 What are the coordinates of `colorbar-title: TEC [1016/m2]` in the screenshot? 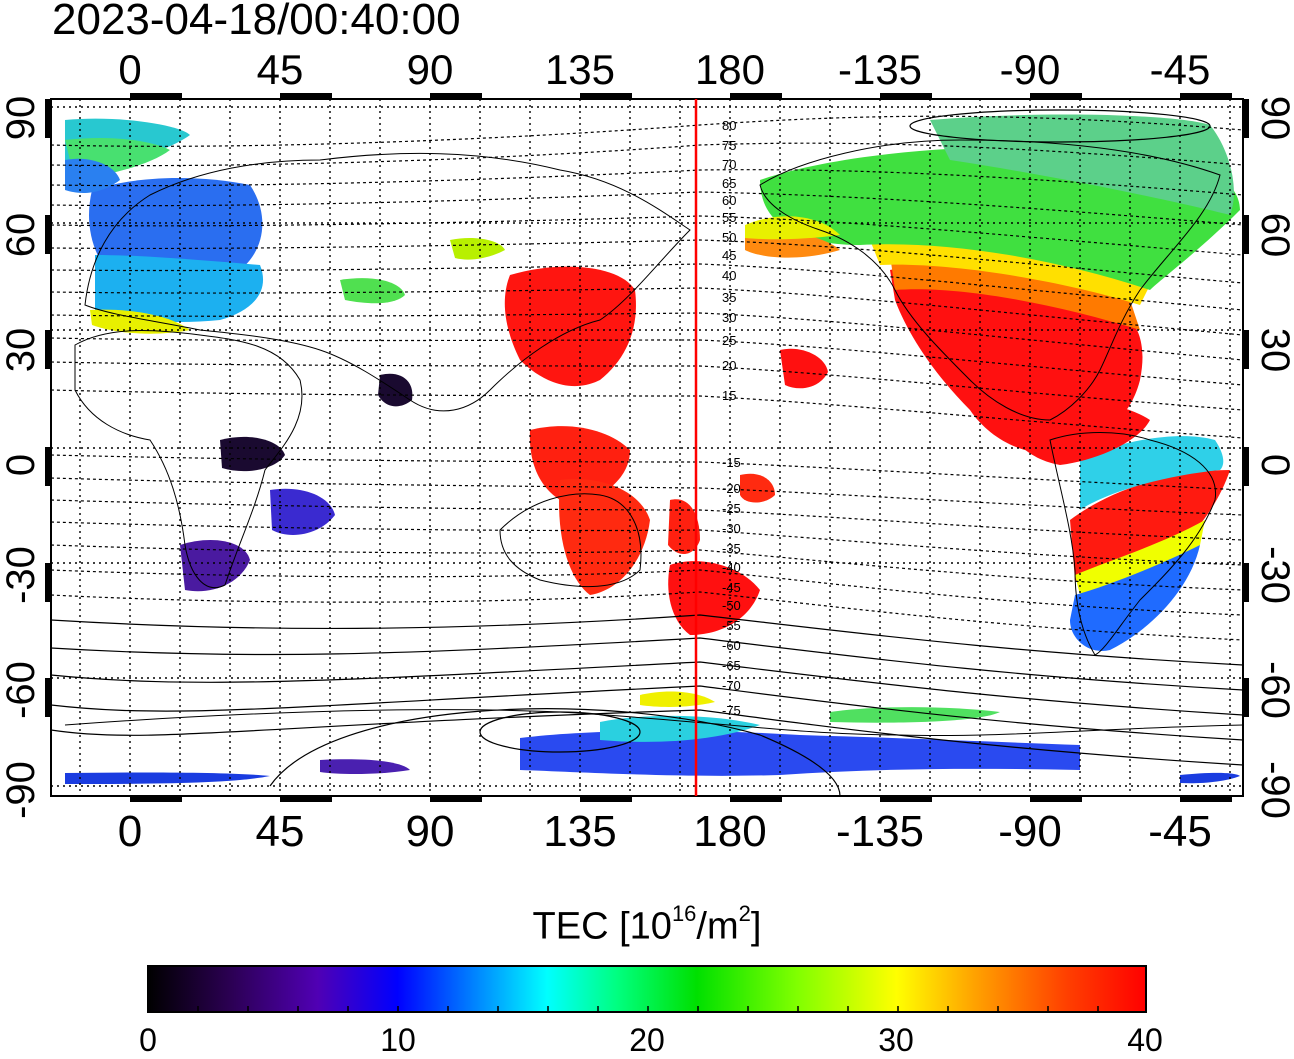 It's located at (647, 925).